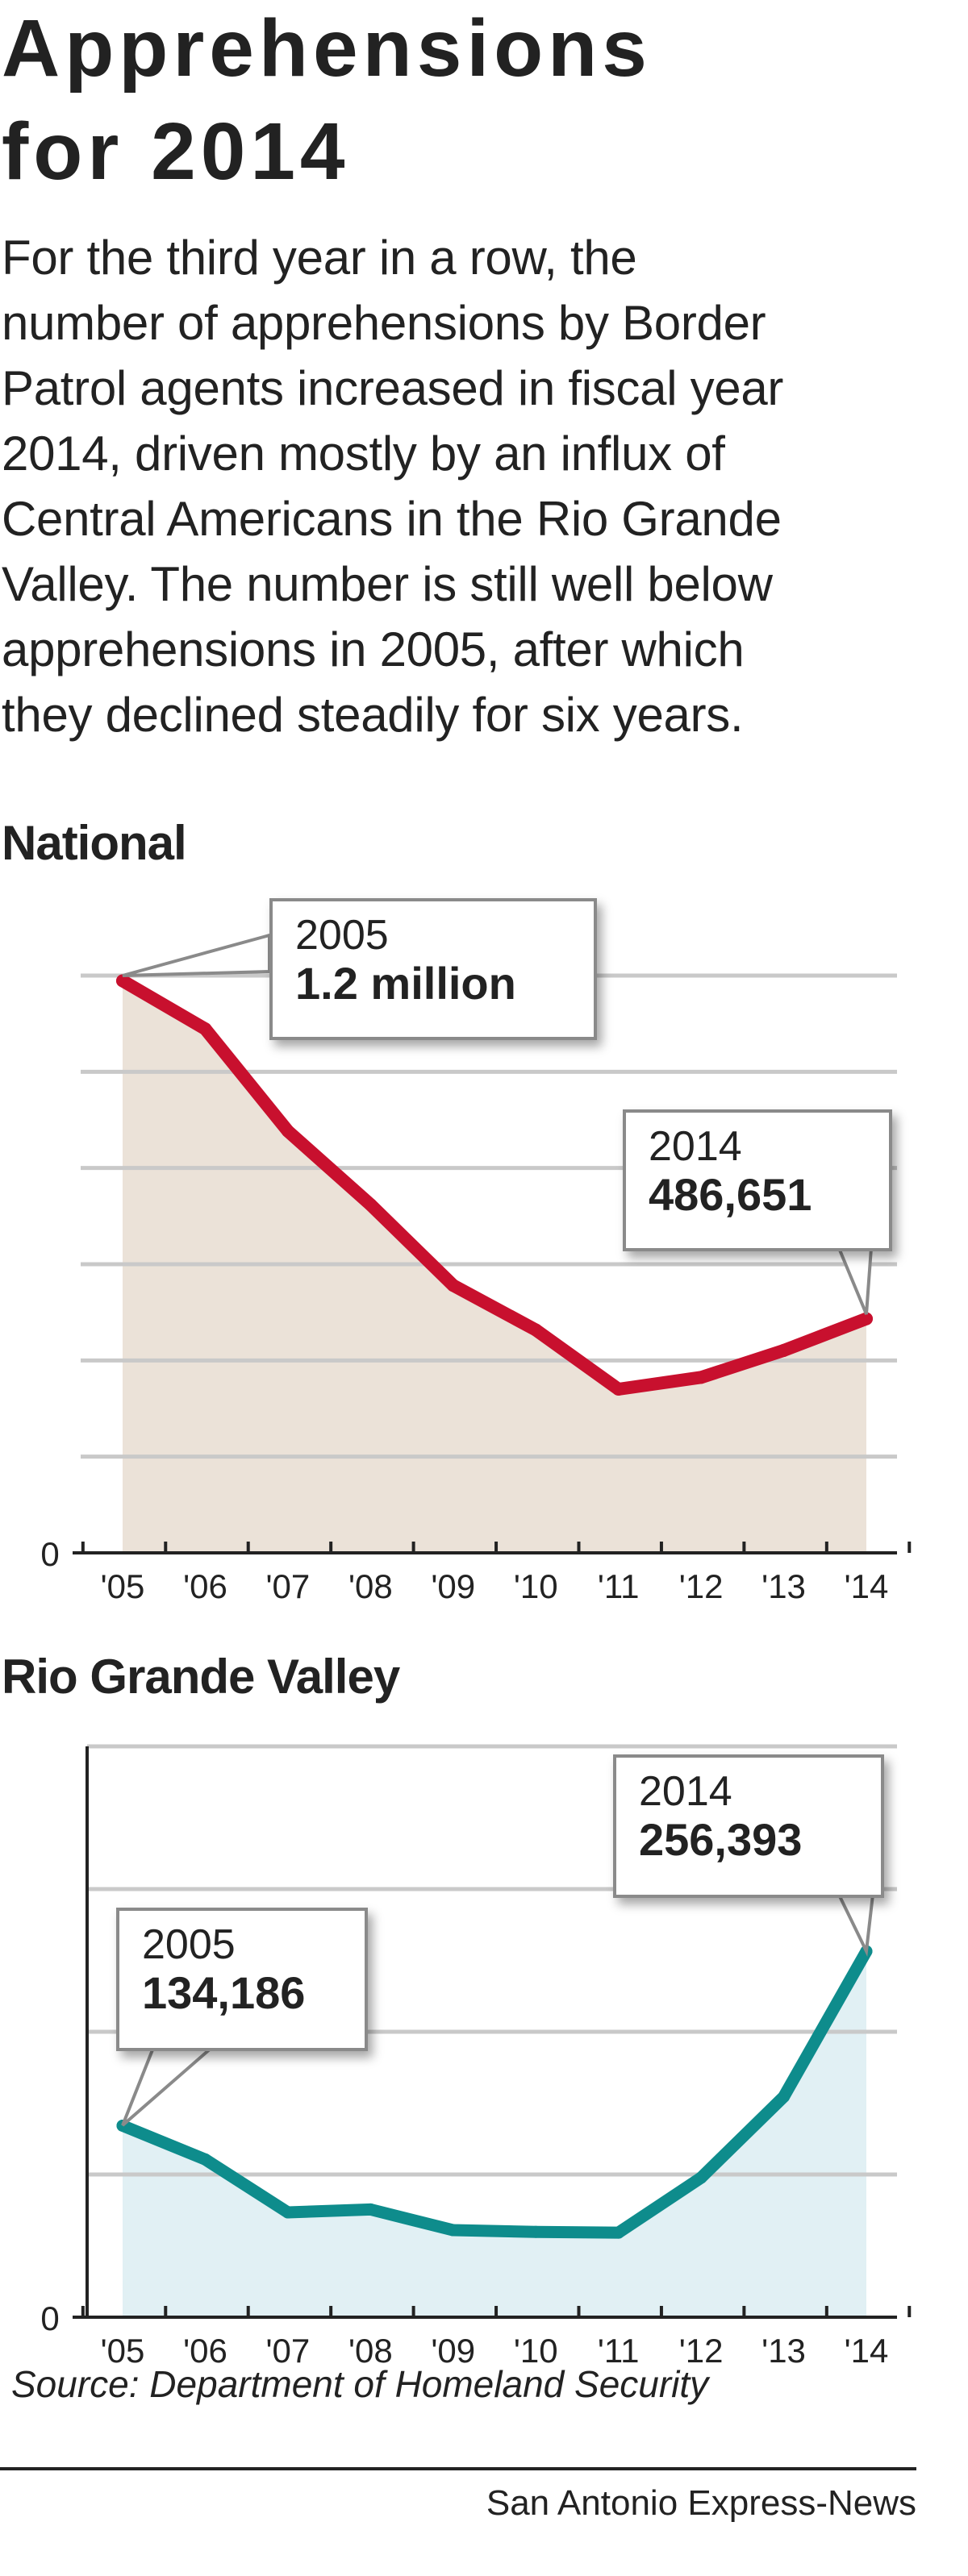 The width and height of the screenshot is (968, 2576). I want to click on national-2005-callout: 2005 1.2 million, so click(433, 969).